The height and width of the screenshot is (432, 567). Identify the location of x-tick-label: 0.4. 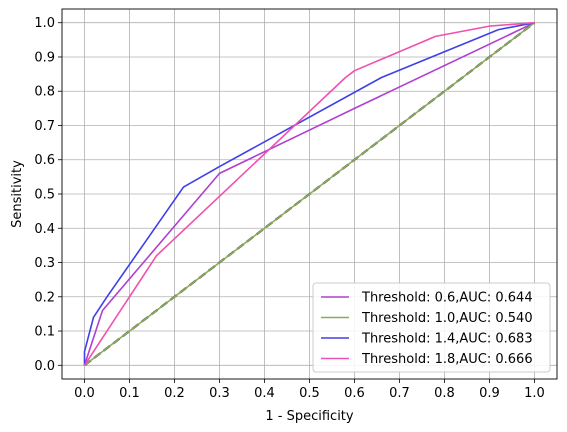
(264, 393).